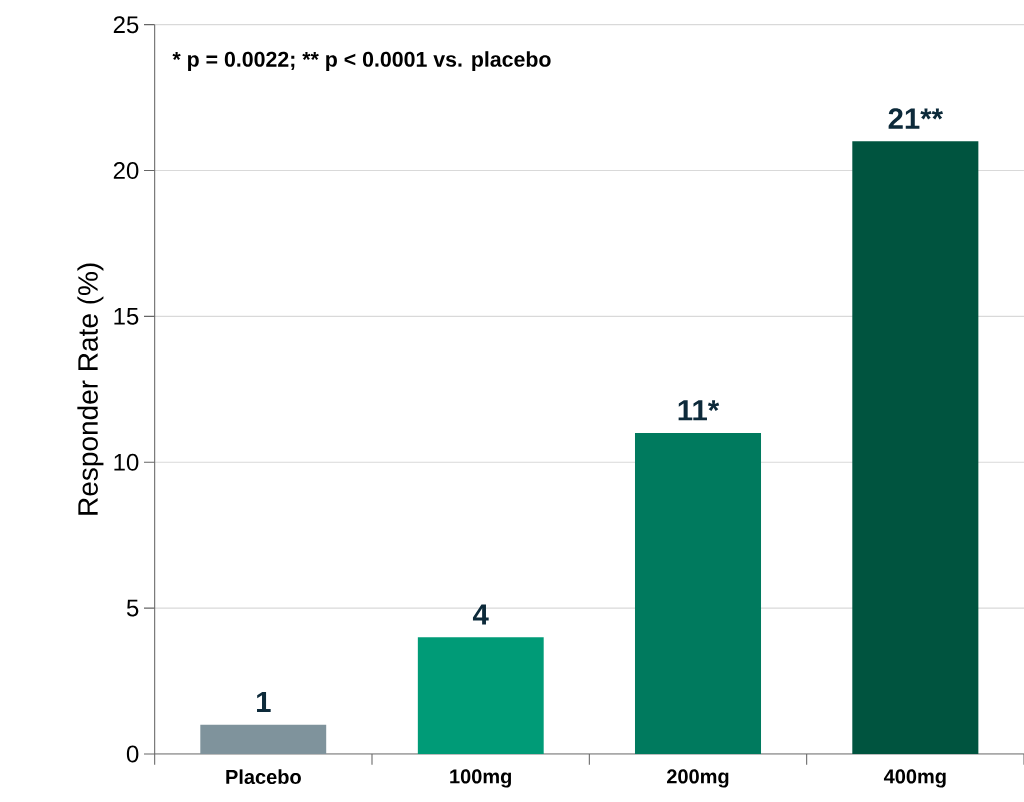 The width and height of the screenshot is (1024, 802). What do you see at coordinates (132, 608) in the screenshot?
I see `y-tick-label: 5` at bounding box center [132, 608].